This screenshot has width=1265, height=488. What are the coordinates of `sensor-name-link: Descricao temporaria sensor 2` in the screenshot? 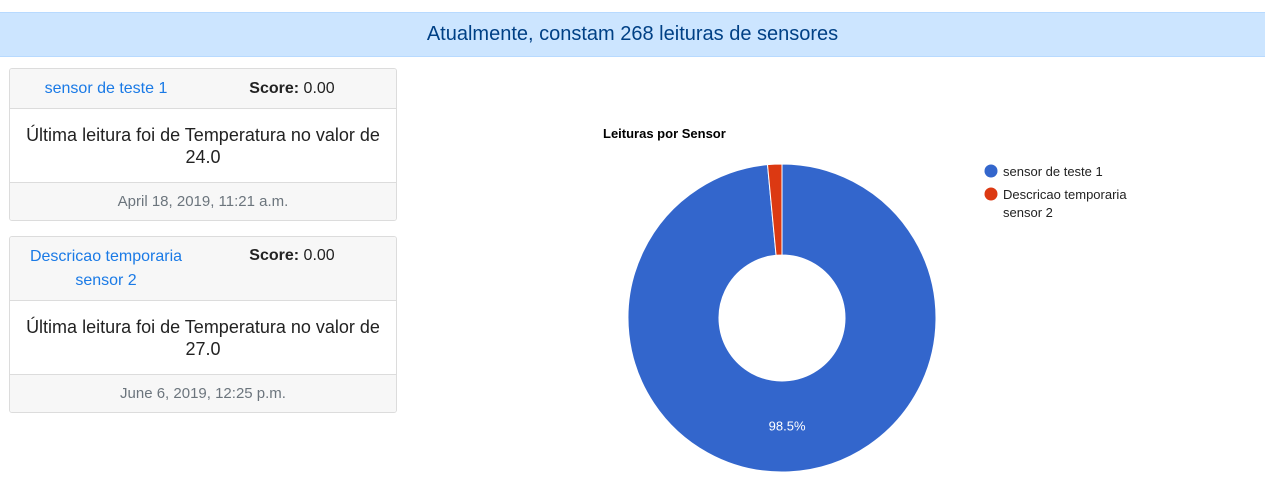 It's located at (106, 268).